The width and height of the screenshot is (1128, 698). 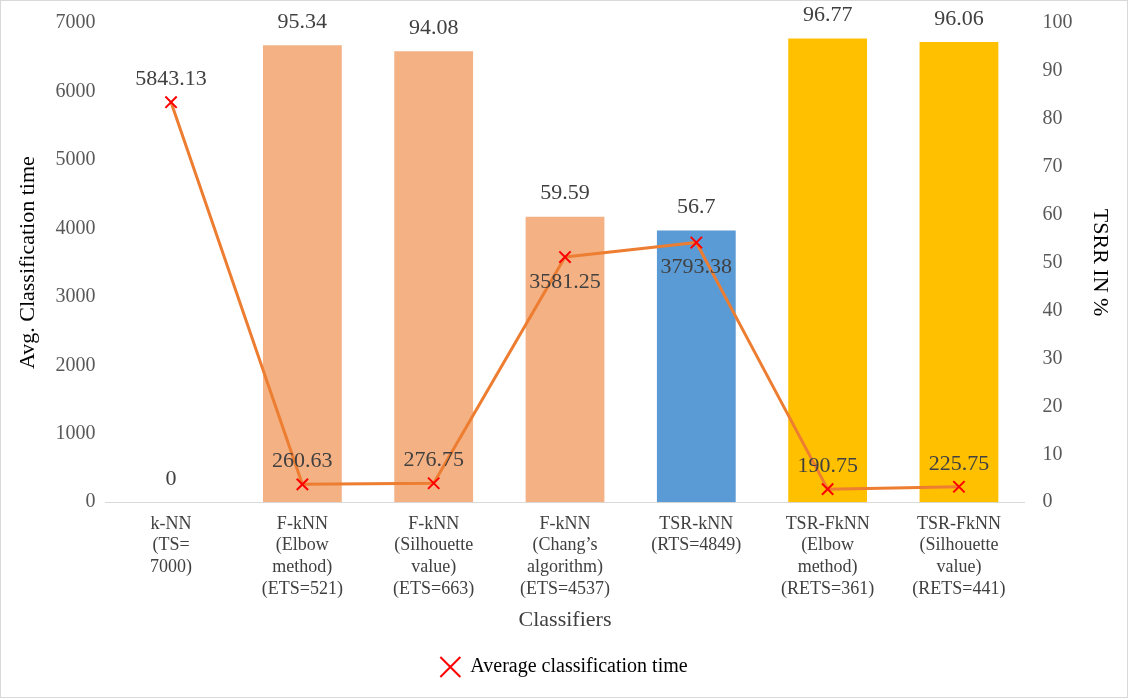 What do you see at coordinates (302, 555) in the screenshot?
I see `x-tick-label: F-kNN (Elbow method) (ETS=521)` at bounding box center [302, 555].